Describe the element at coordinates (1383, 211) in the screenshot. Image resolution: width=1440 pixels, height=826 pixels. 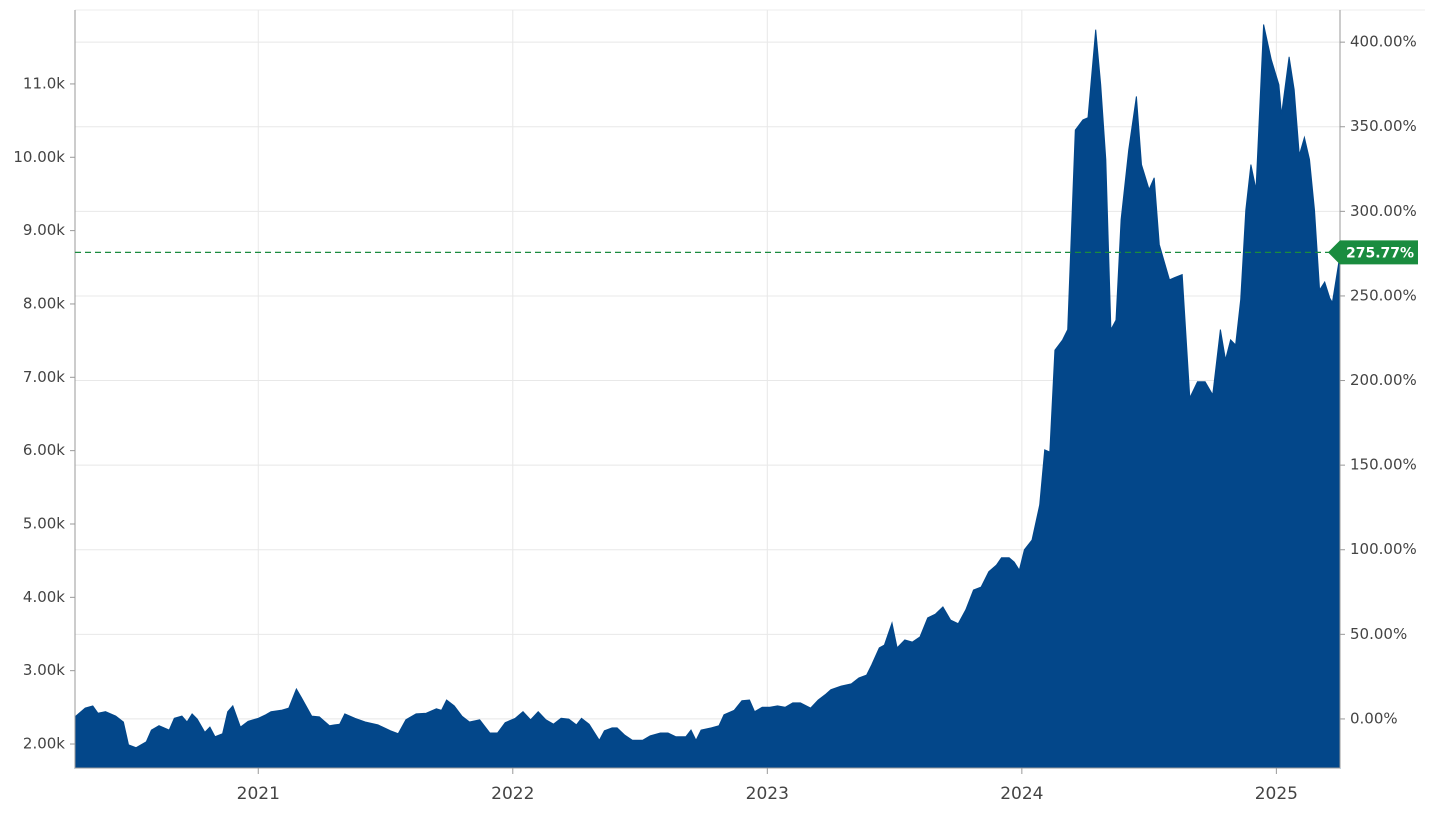
I see `y2-tick-label: 300.00%` at that location.